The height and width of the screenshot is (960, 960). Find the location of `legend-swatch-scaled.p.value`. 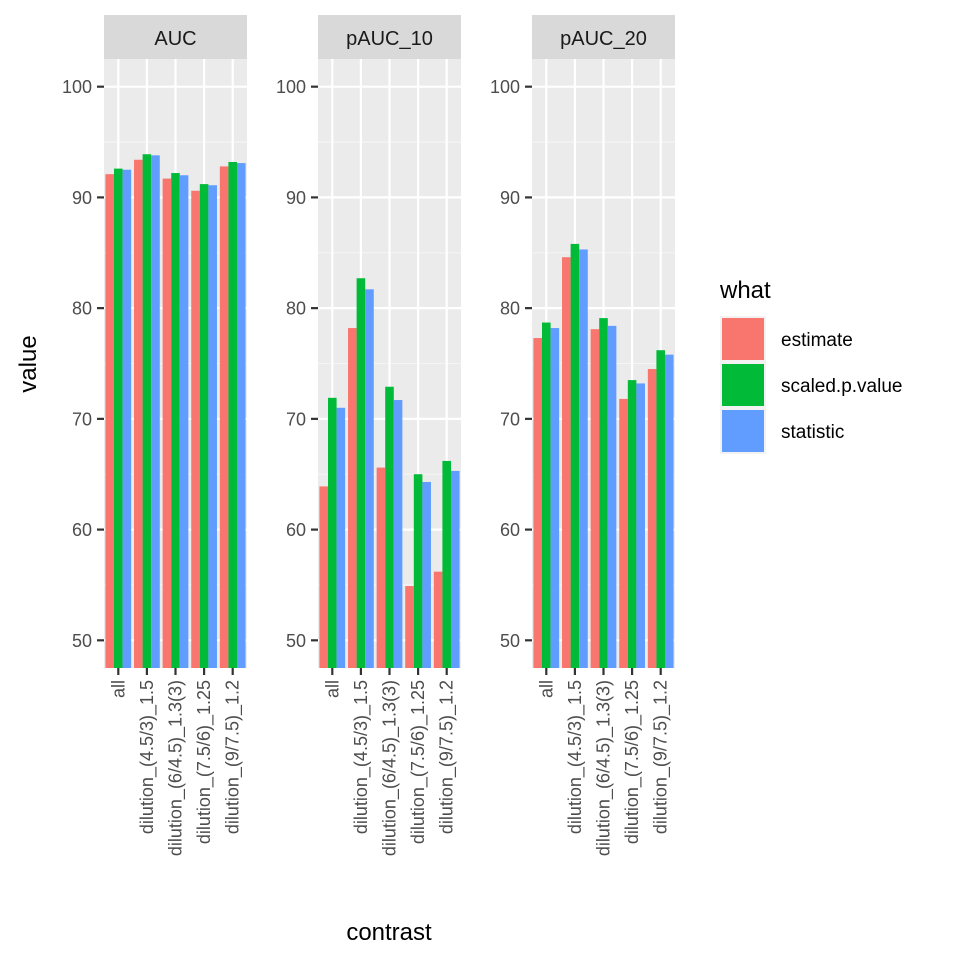

legend-swatch-scaled.p.value is located at coordinates (743, 385).